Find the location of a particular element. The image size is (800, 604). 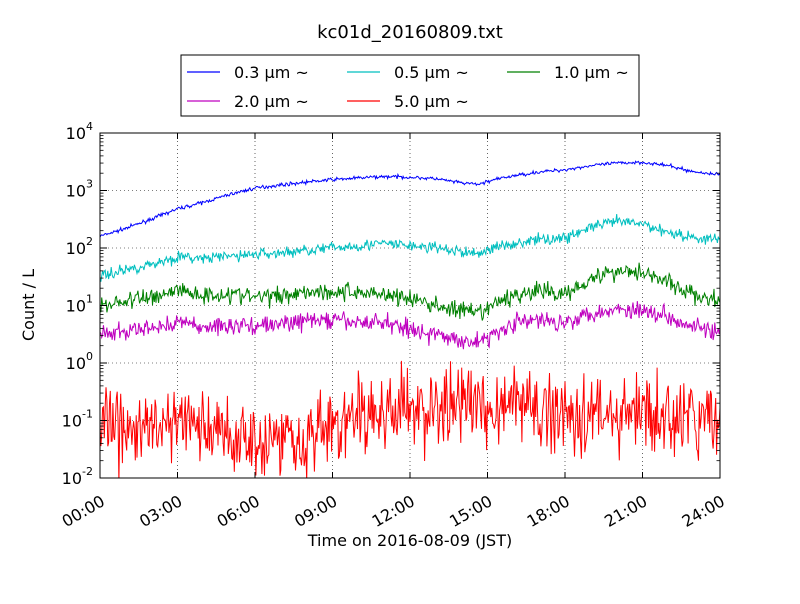

legend-label: 1.0 μm ~ is located at coordinates (591, 72).